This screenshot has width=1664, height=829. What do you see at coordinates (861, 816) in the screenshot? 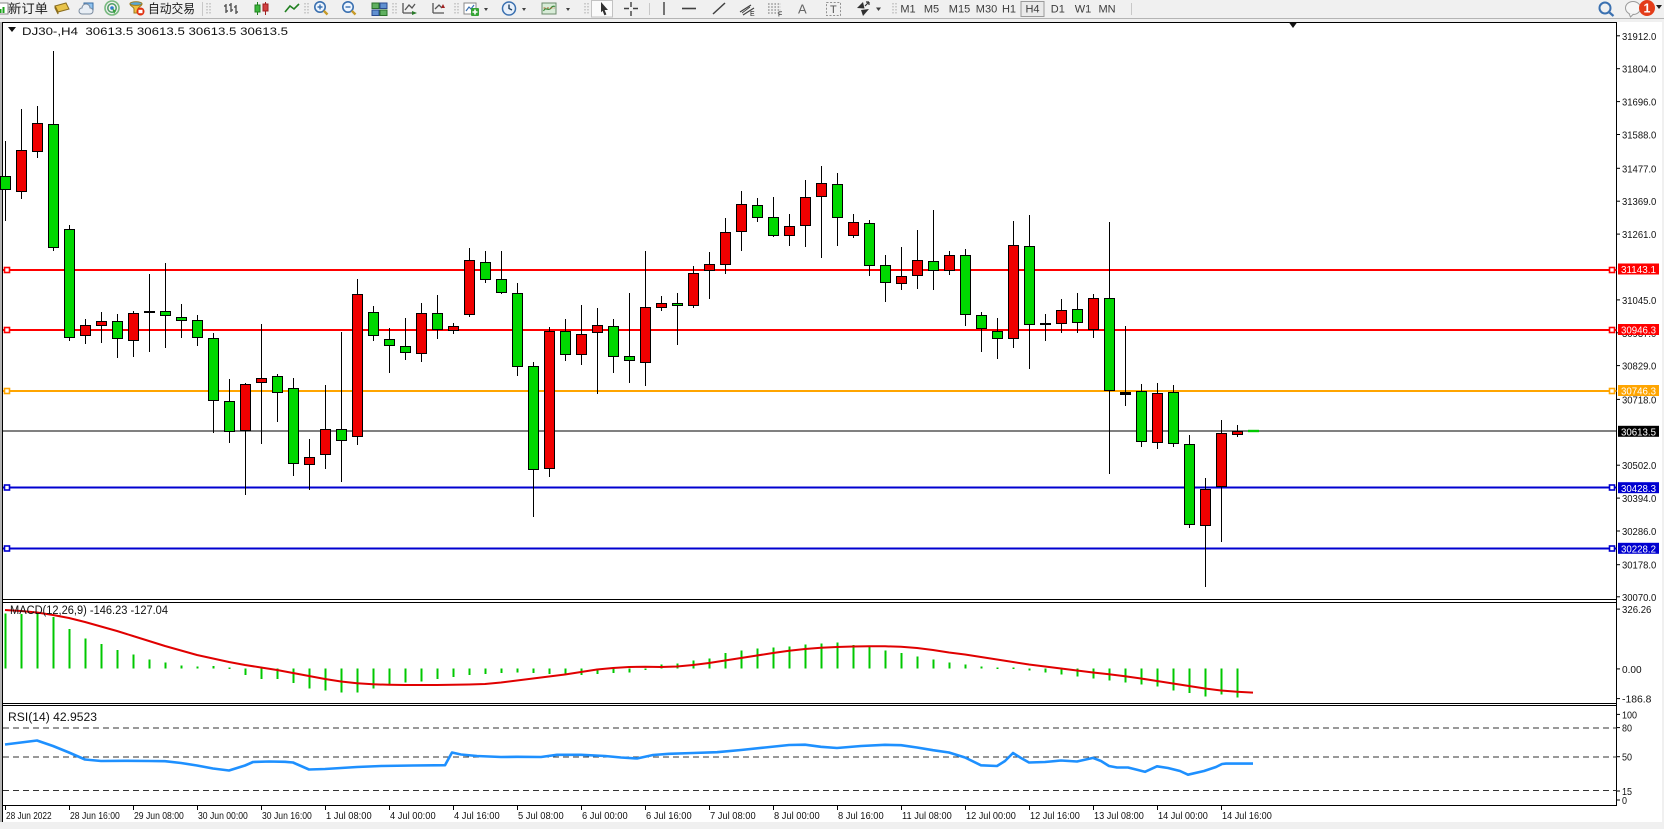
I see `svg-text: 8 Jul 16:00` at bounding box center [861, 816].